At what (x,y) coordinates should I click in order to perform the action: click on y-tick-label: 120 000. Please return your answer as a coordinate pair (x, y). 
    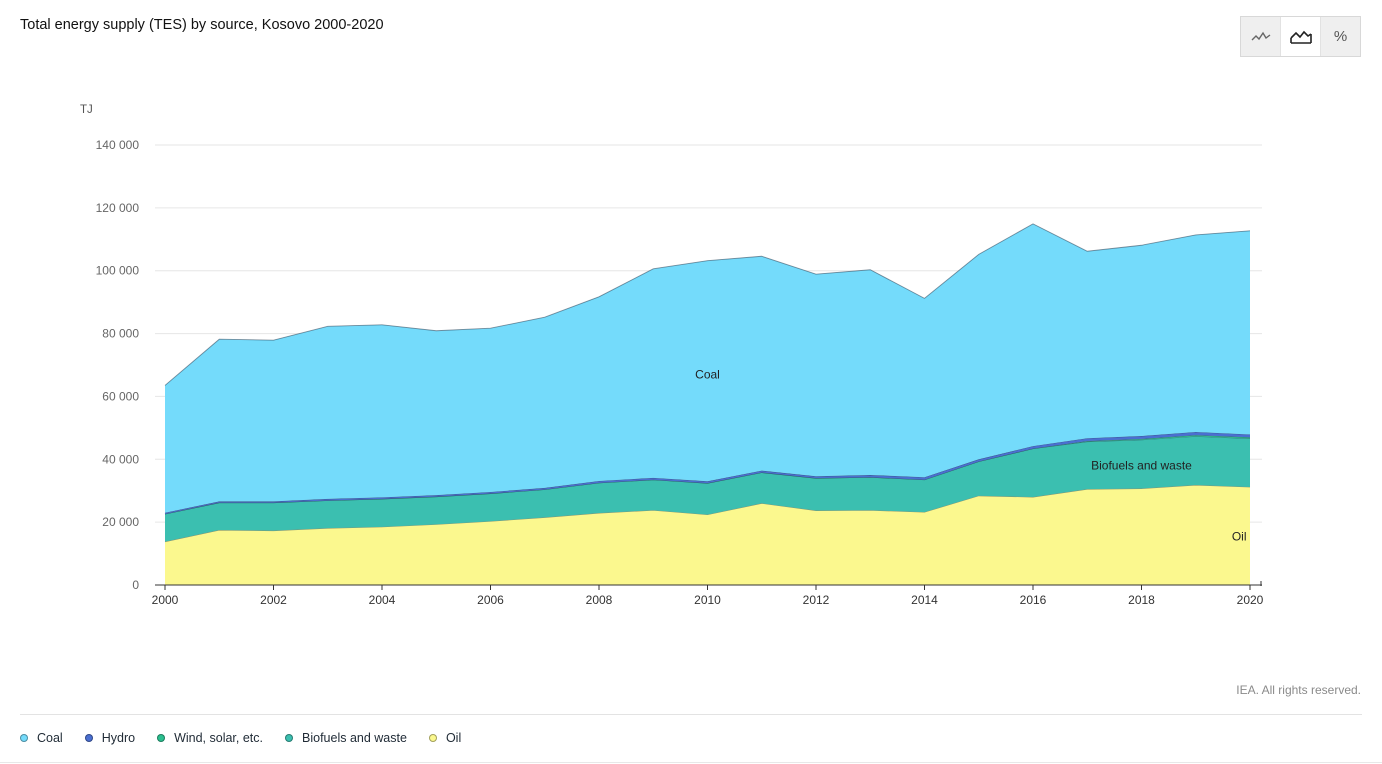
    Looking at the image, I should click on (118, 208).